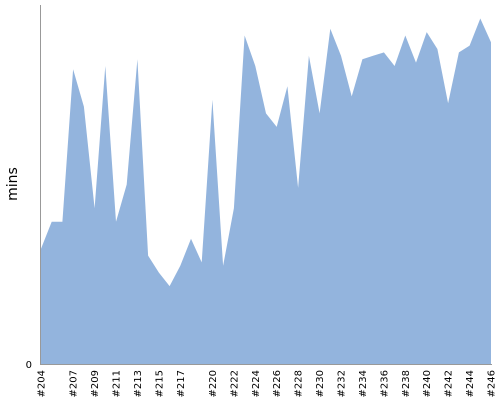 This screenshot has width=500, height=400. Describe the element at coordinates (470, 383) in the screenshot. I see `x-tick-label: #244` at that location.